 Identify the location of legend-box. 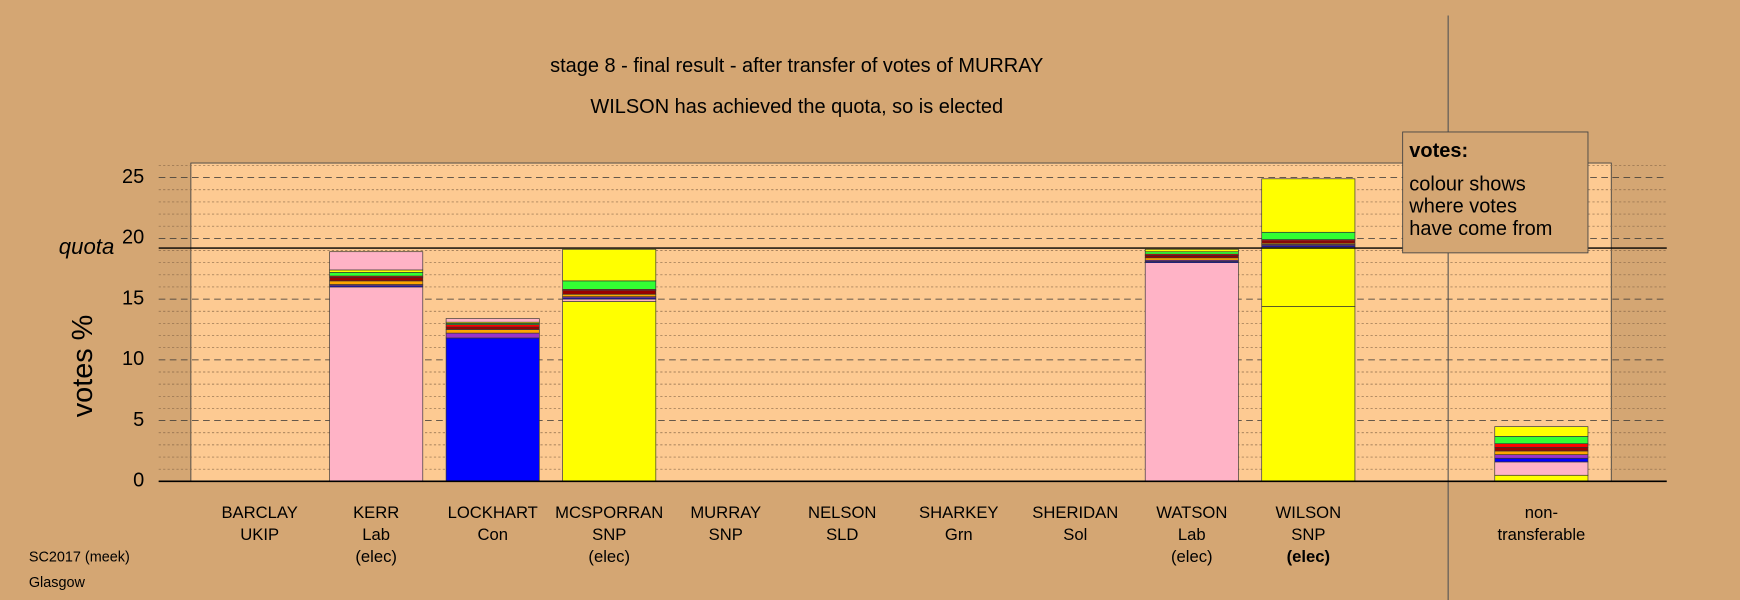
(1495, 192).